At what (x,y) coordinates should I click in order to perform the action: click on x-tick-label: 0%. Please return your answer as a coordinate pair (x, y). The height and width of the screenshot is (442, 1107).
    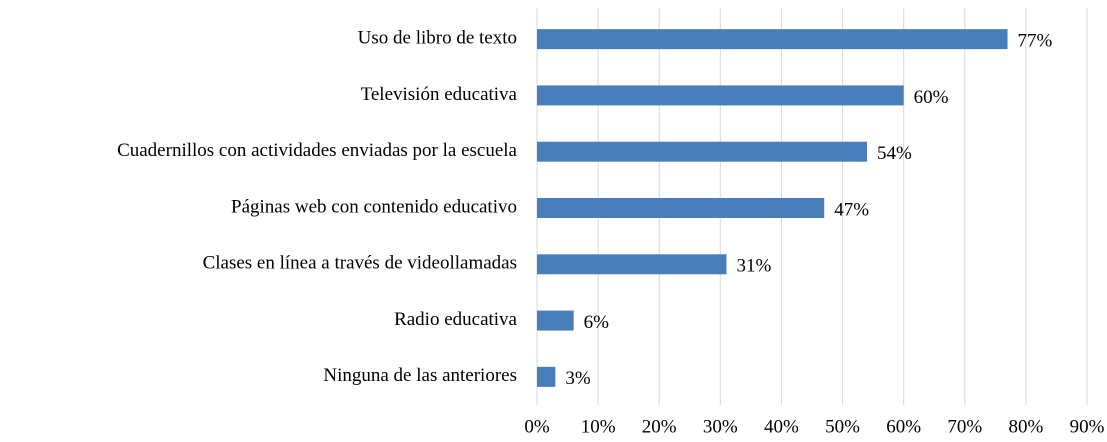
    Looking at the image, I should click on (537, 426).